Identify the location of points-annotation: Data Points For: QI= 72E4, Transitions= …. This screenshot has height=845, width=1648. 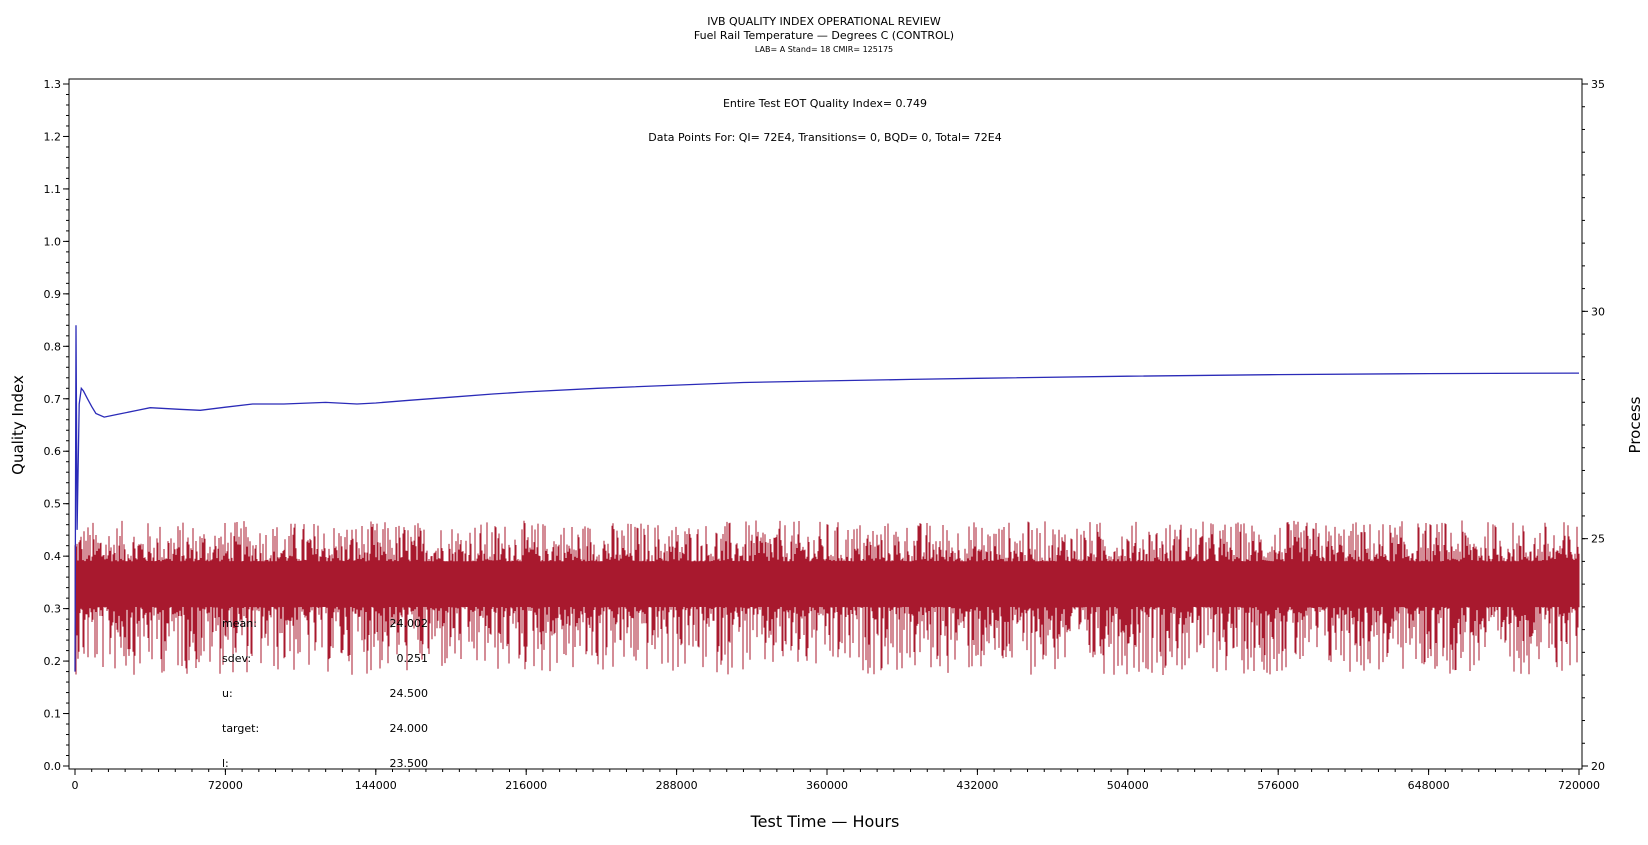
(824, 137).